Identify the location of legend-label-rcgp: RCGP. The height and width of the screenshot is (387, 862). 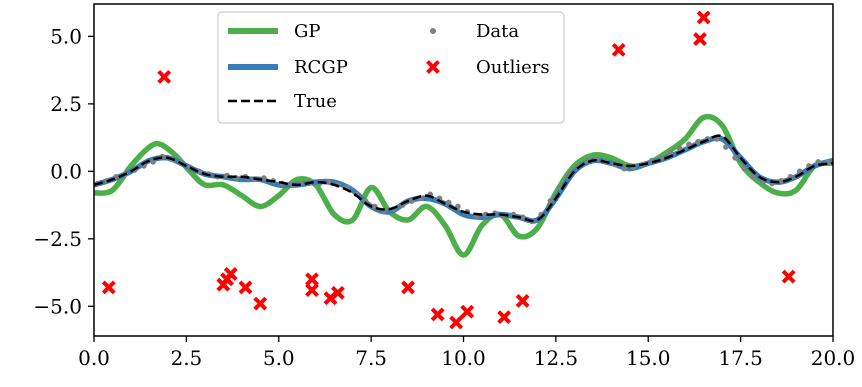
(321, 67).